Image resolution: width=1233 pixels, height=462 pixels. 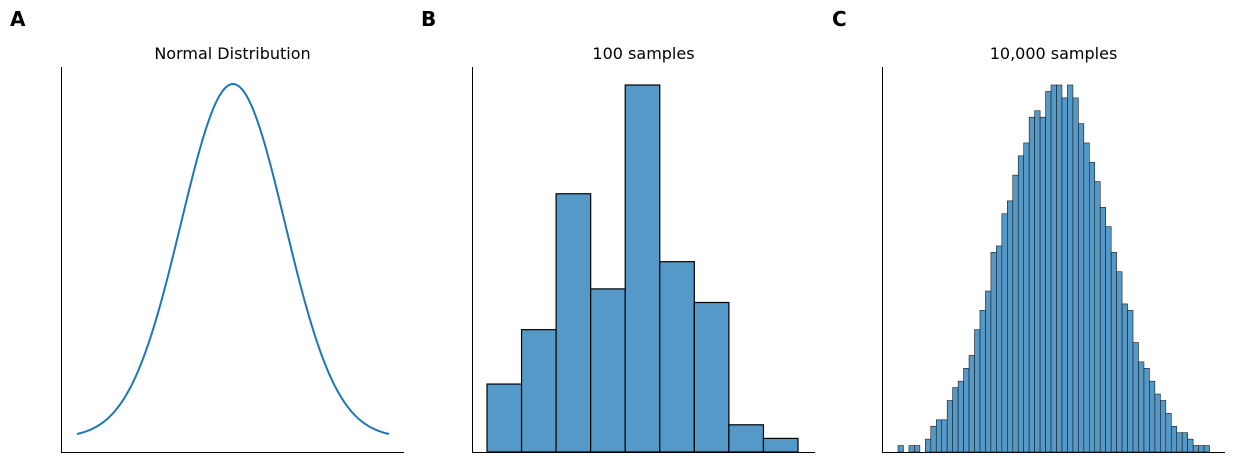 I want to click on chart-title-b: 100 samples, so click(x=643, y=53).